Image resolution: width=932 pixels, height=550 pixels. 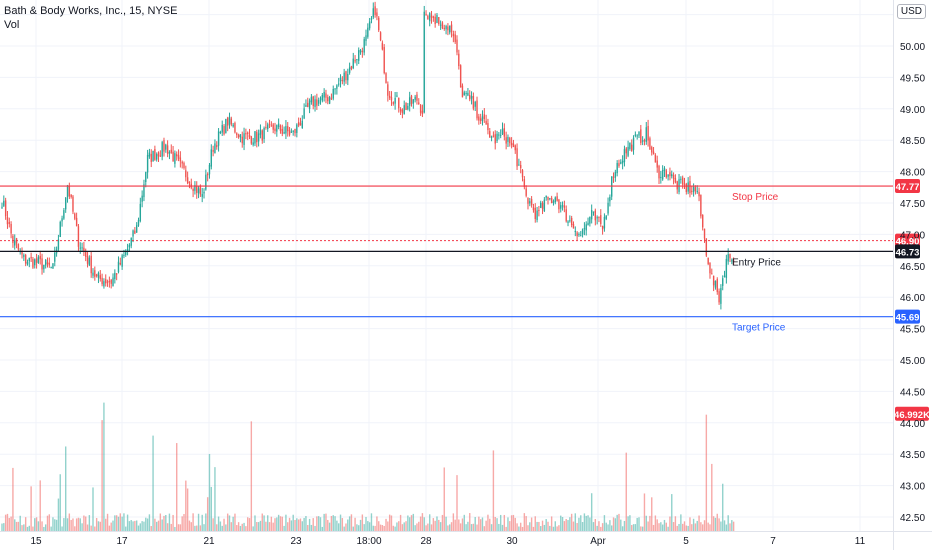 What do you see at coordinates (911, 11) in the screenshot?
I see `currency-badge: USD` at bounding box center [911, 11].